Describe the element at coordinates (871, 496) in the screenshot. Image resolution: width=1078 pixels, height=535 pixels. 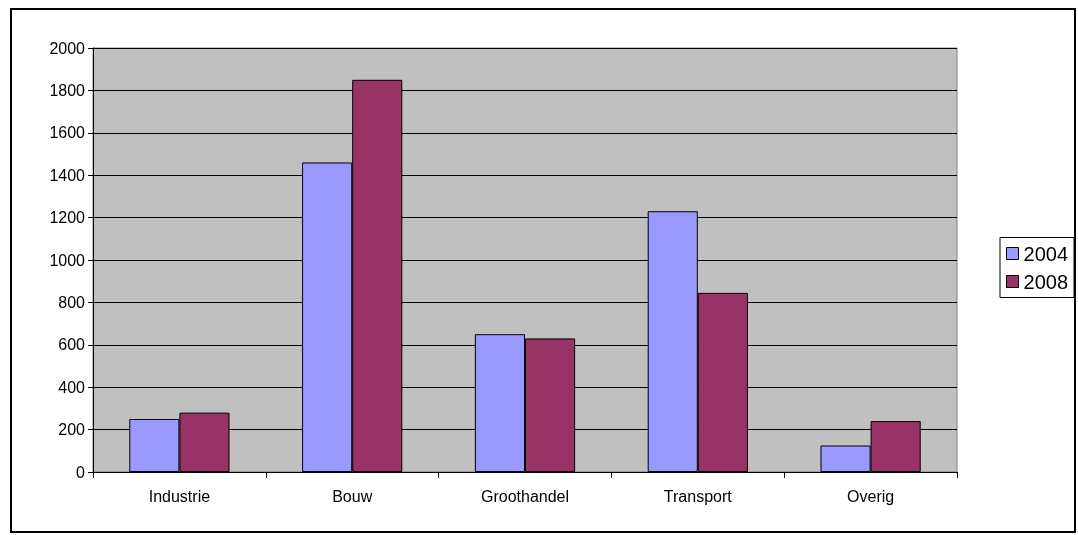
I see `x-tick-label: Overig` at that location.